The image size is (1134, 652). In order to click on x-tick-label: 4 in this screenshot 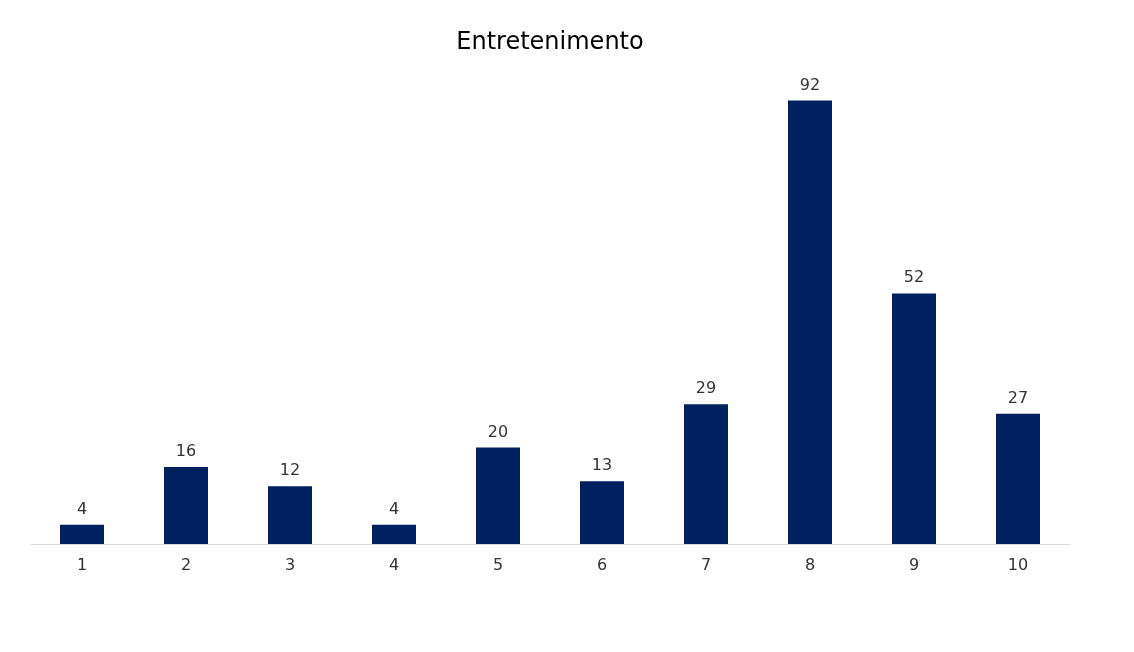, I will do `click(394, 564)`.